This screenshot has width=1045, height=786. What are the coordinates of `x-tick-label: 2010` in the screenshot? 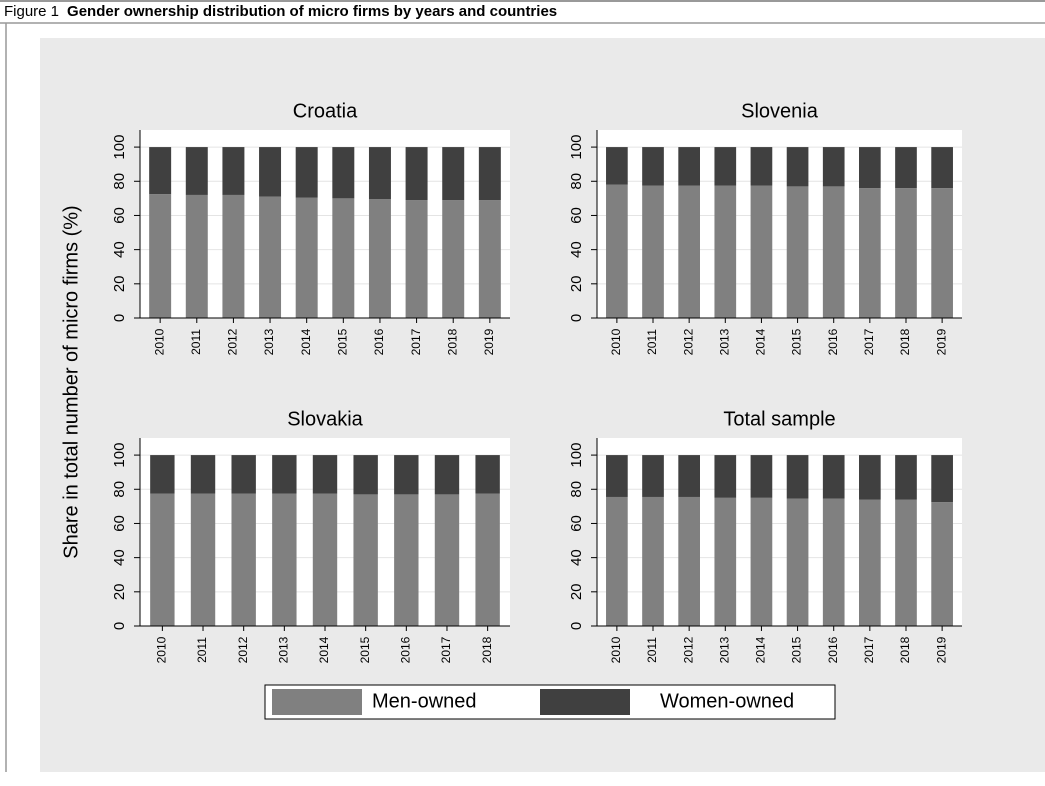 It's located at (616, 341).